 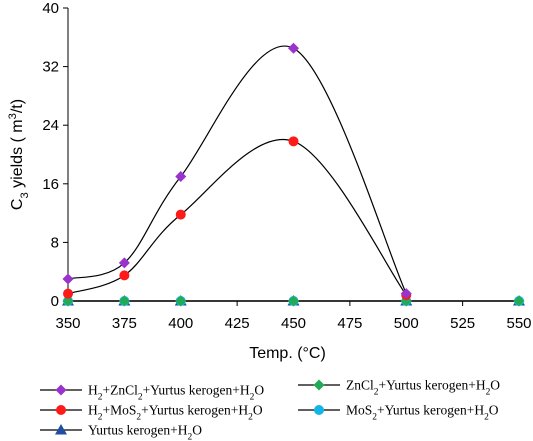 I want to click on legend-item: Yurtus kerogen+H2O, so click(x=121, y=432).